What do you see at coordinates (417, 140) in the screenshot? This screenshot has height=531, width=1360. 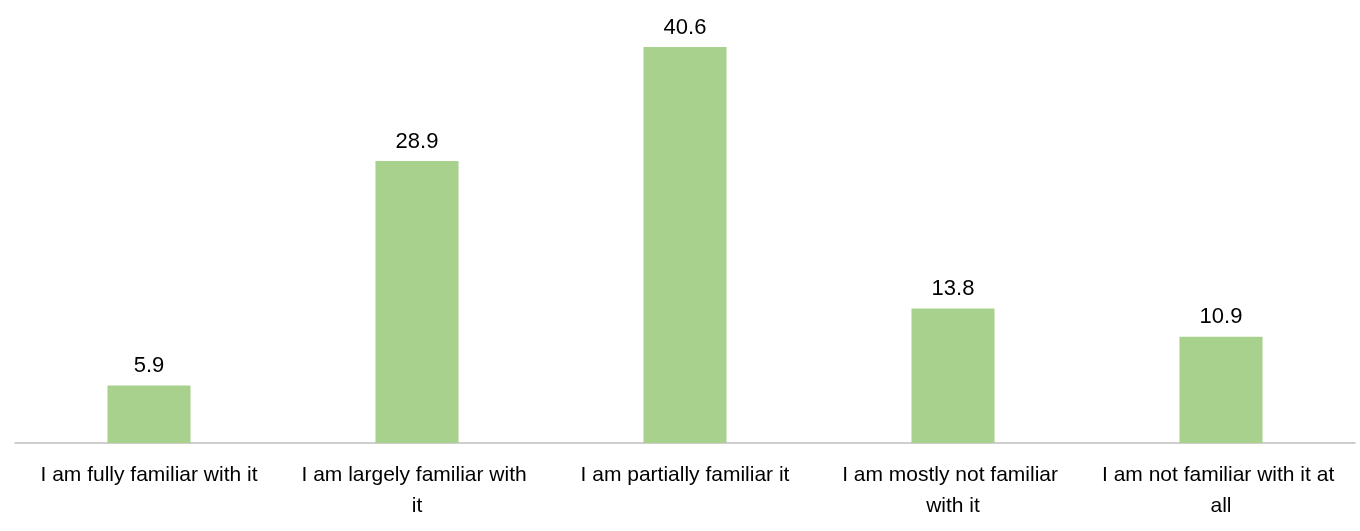 I see `data-label: 28.9` at bounding box center [417, 140].